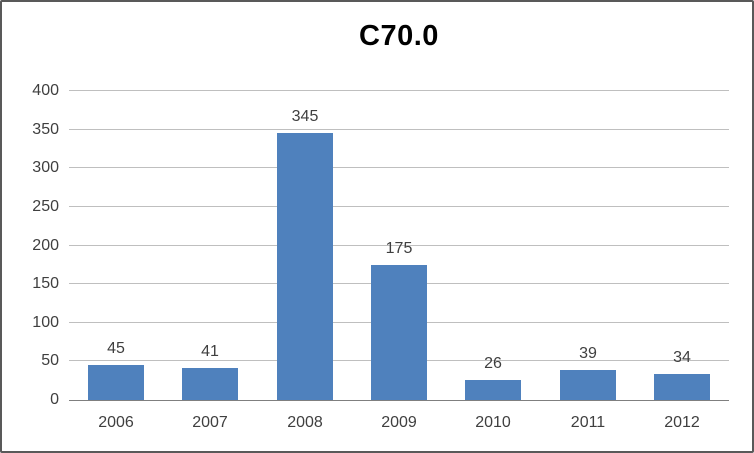 The image size is (754, 453). What do you see at coordinates (682, 422) in the screenshot?
I see `x-tick-label: 2012` at bounding box center [682, 422].